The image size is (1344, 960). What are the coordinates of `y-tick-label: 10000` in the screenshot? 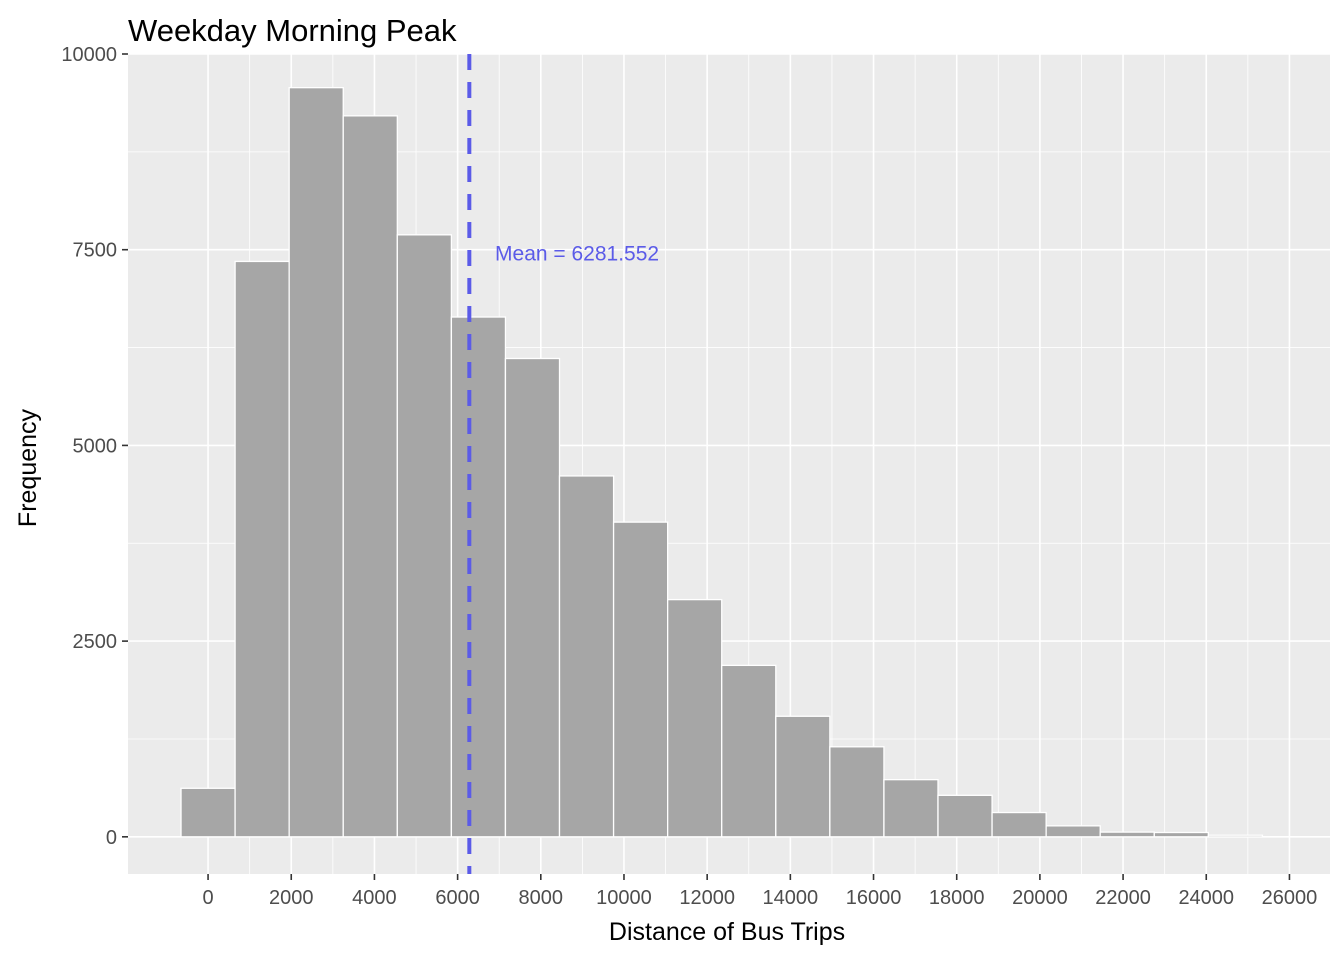 It's located at (89, 55).